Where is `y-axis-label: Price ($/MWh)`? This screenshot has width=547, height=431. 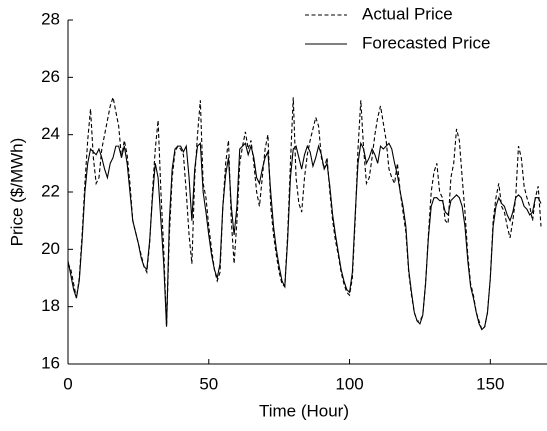
y-axis-label: Price ($/MWh) is located at coordinates (16, 192).